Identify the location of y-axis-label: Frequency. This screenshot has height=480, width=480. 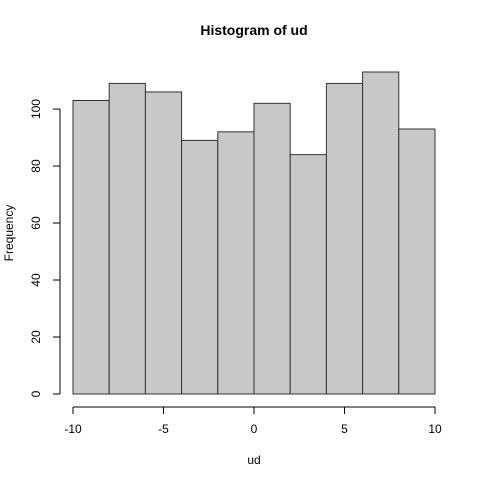
(9, 233).